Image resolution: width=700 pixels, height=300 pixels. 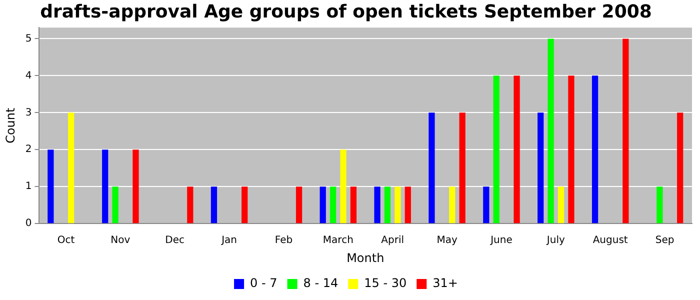 I want to click on x-tick-label: March, so click(x=338, y=240).